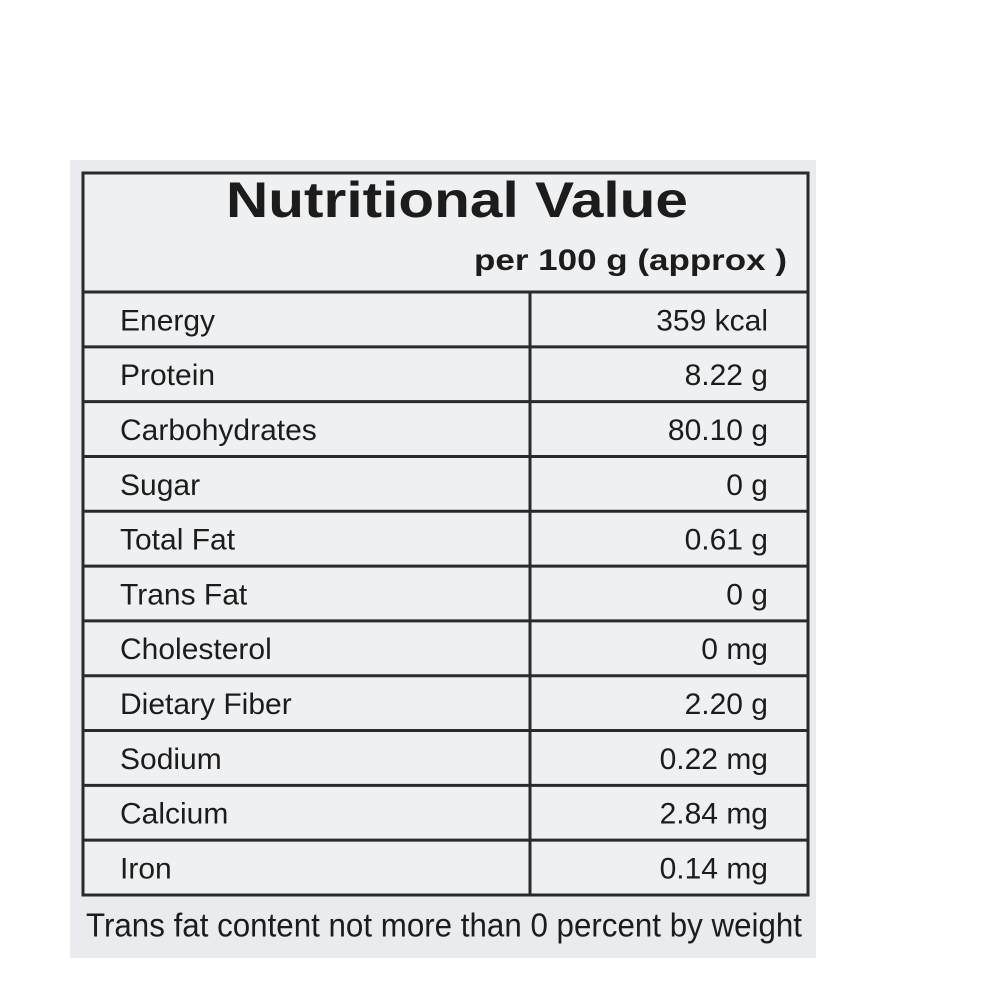 This screenshot has width=1000, height=1000. Describe the element at coordinates (712, 320) in the screenshot. I see `nutrient-value: 359 kcal` at that location.